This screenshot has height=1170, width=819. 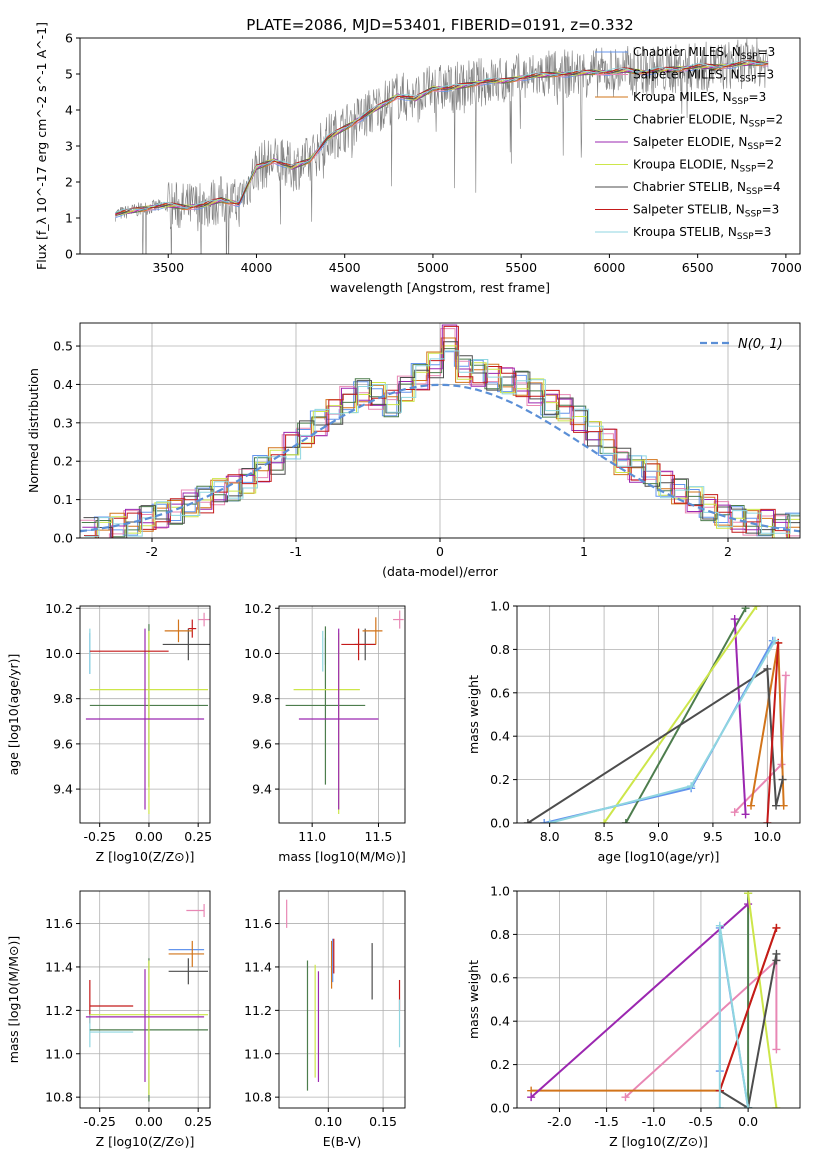 What do you see at coordinates (708, 121) in the screenshot?
I see `legend-entry: Chabrier ELODIE, NSSP=2` at bounding box center [708, 121].